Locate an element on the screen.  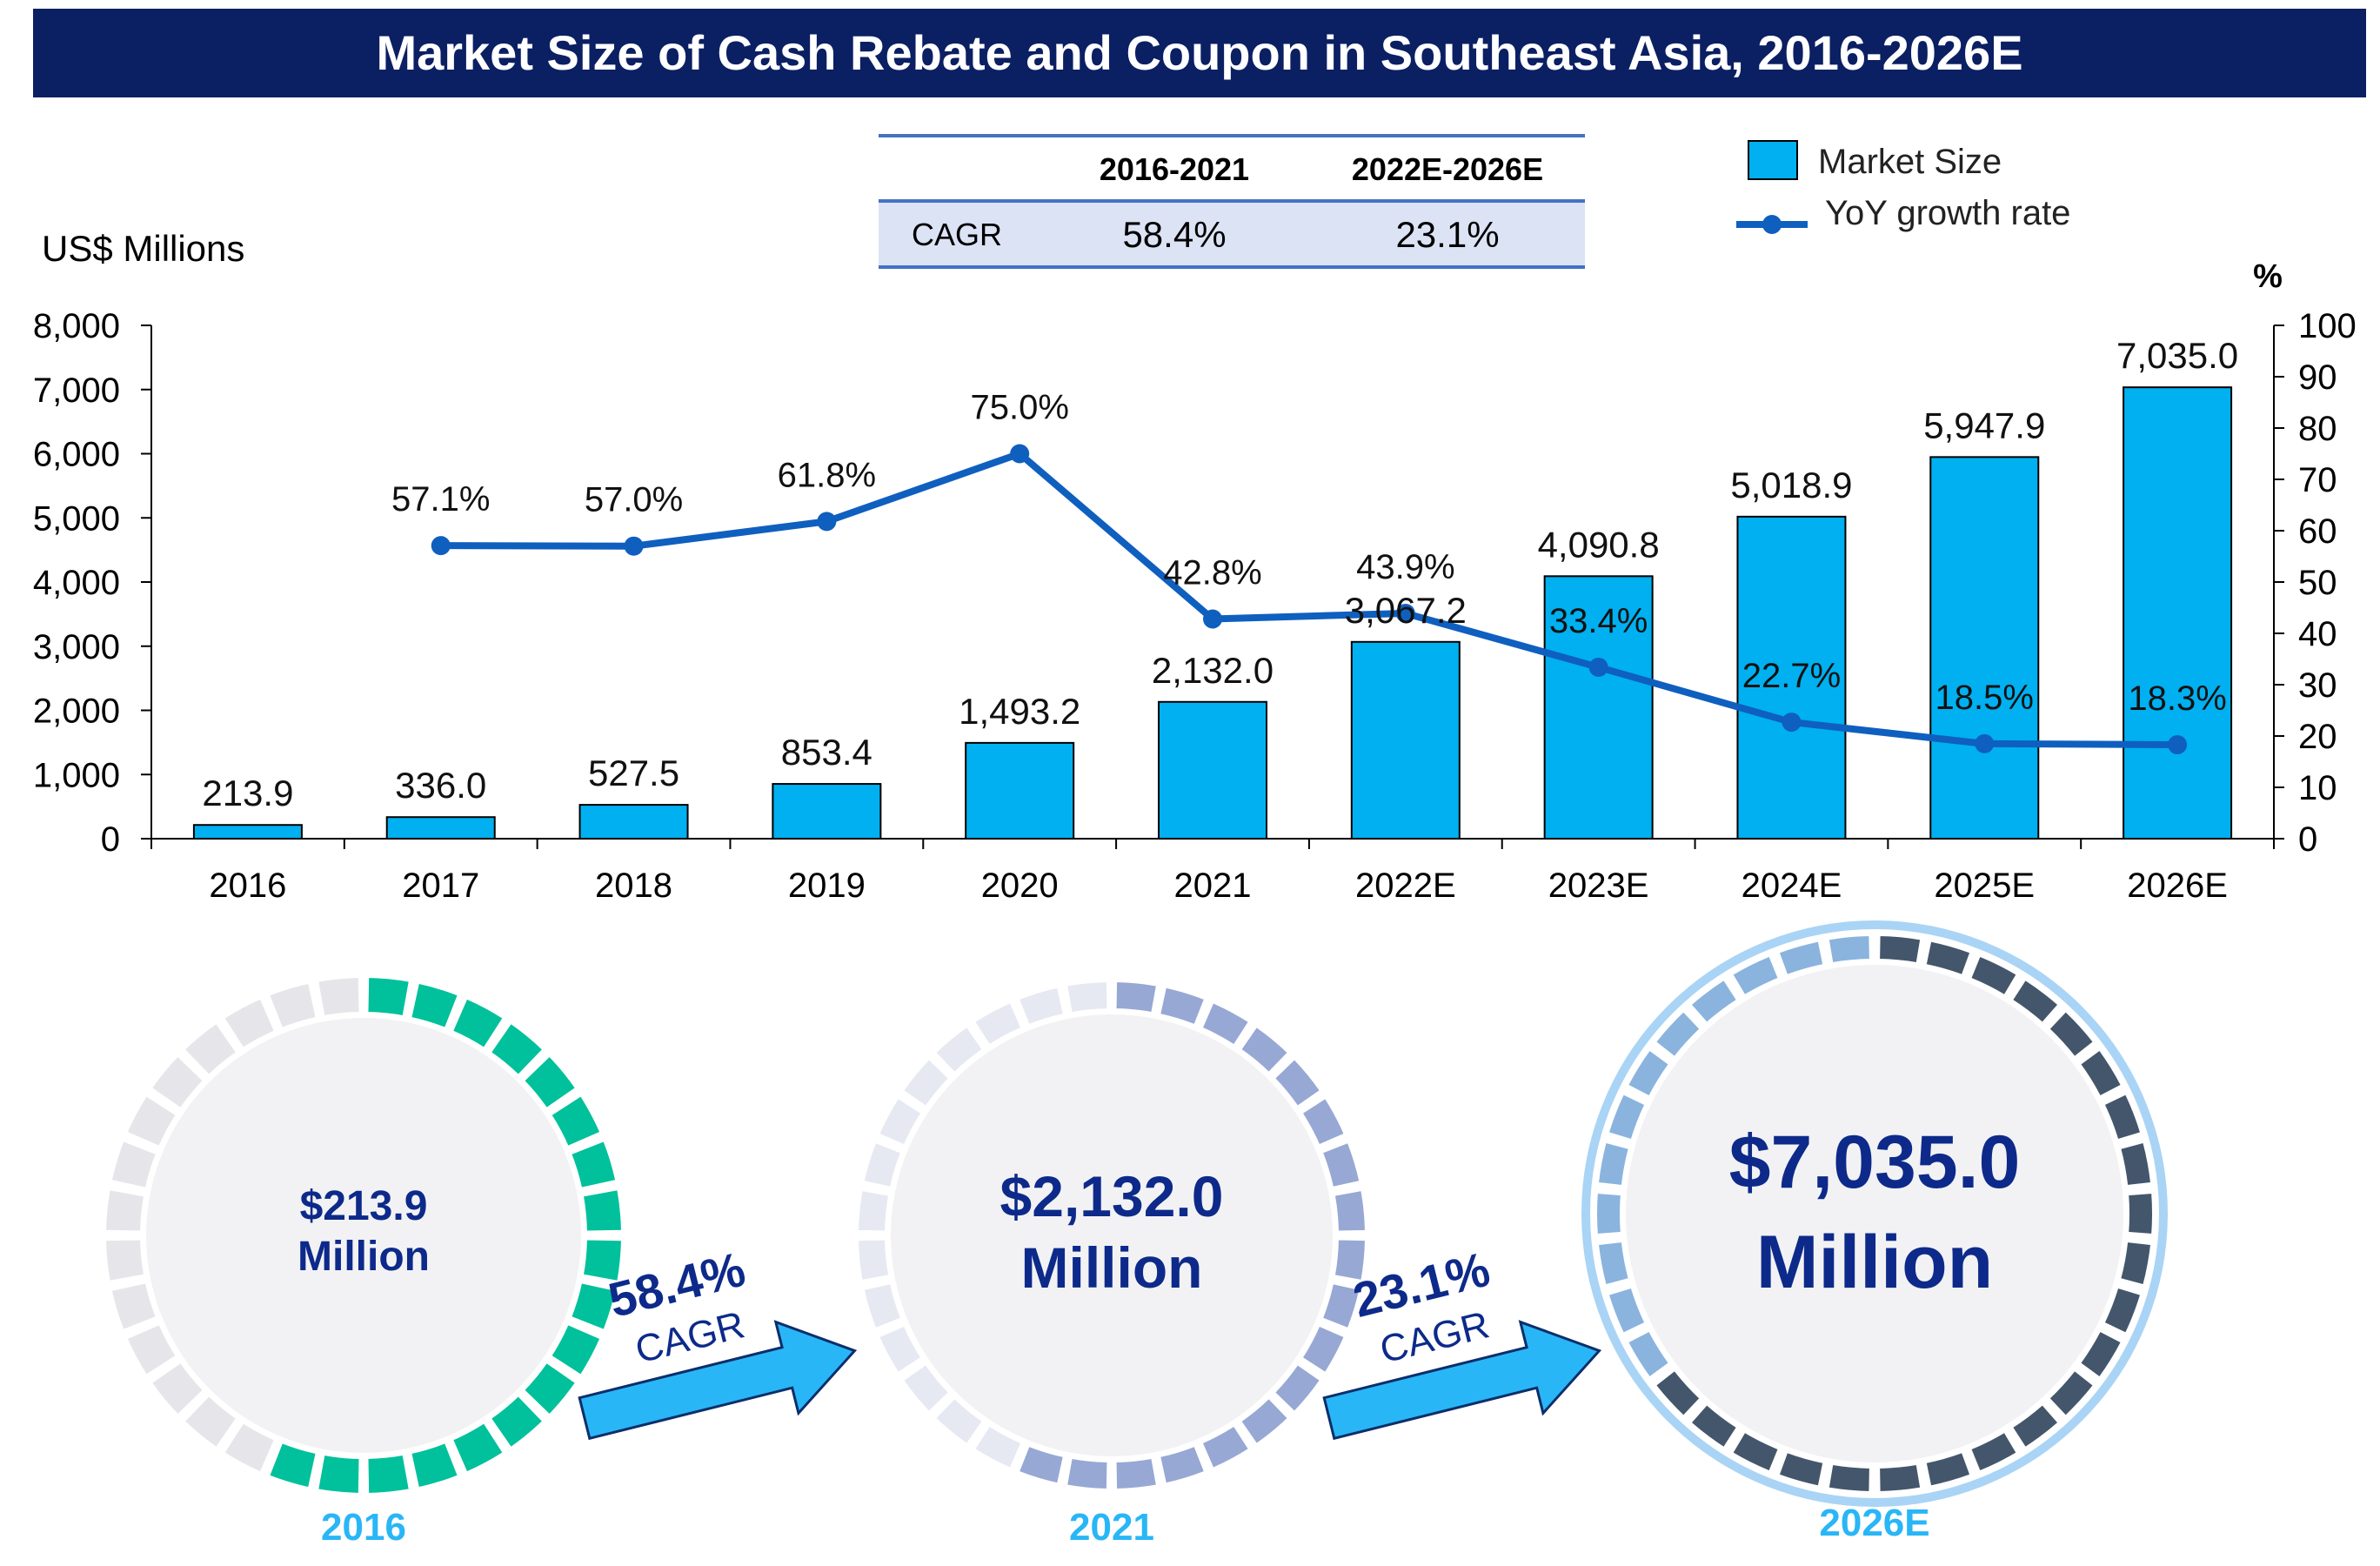
circle-amount: $7,035.0 is located at coordinates (1875, 1162).